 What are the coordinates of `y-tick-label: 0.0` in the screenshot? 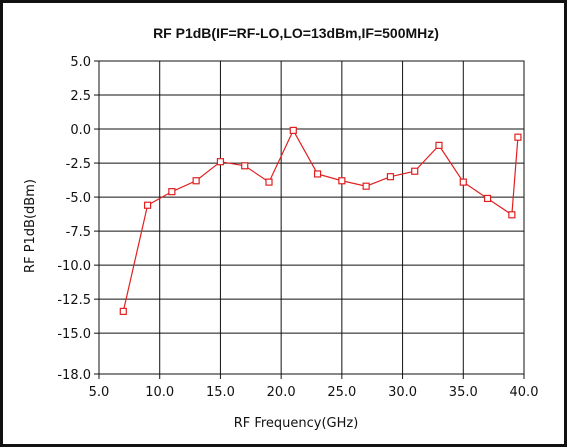 It's located at (80, 130).